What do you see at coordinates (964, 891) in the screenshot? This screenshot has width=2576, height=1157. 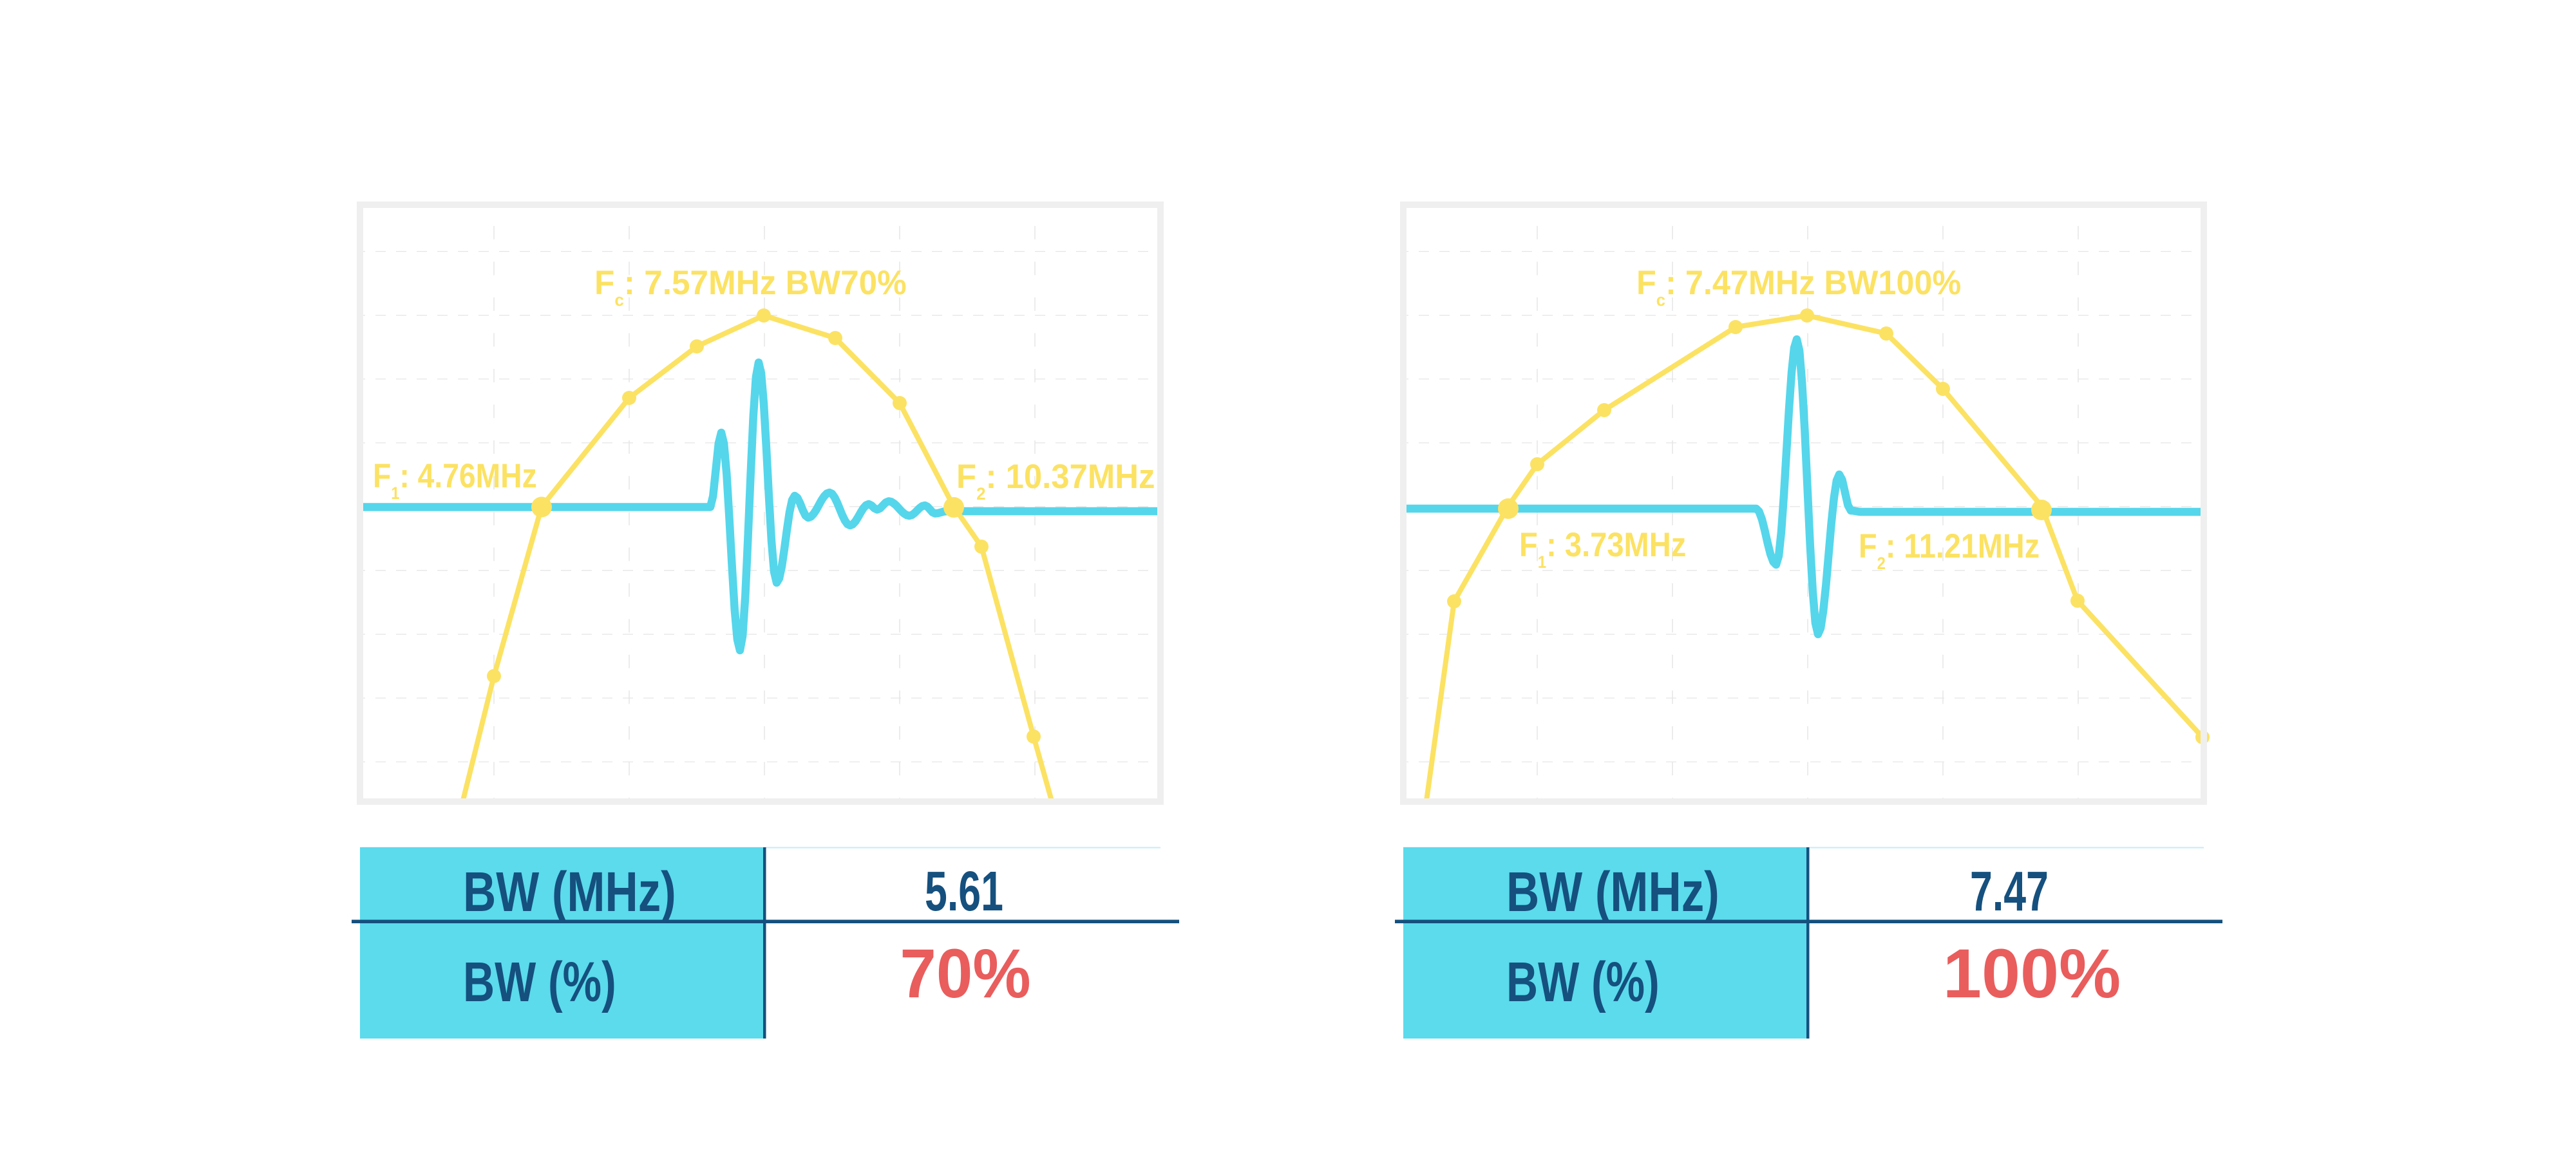 I see `svg-text: 5.61` at bounding box center [964, 891].